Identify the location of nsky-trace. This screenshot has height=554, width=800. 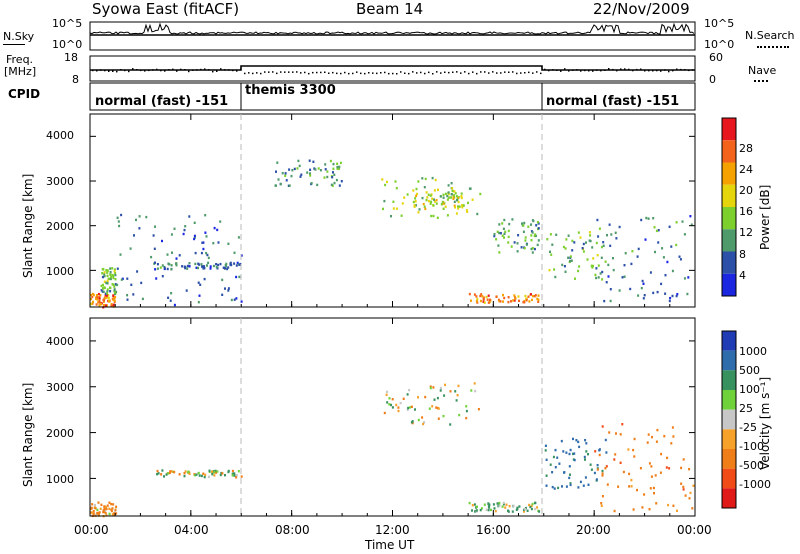
(392, 29).